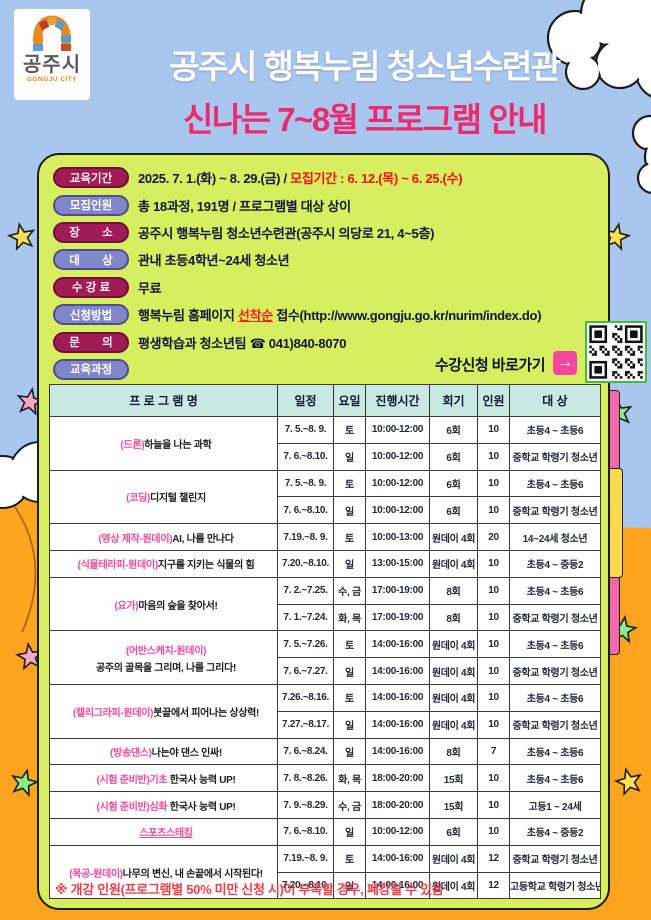  Describe the element at coordinates (178, 606) in the screenshot. I see `program-name-black: 마음의 숲을 찾아서!` at that location.